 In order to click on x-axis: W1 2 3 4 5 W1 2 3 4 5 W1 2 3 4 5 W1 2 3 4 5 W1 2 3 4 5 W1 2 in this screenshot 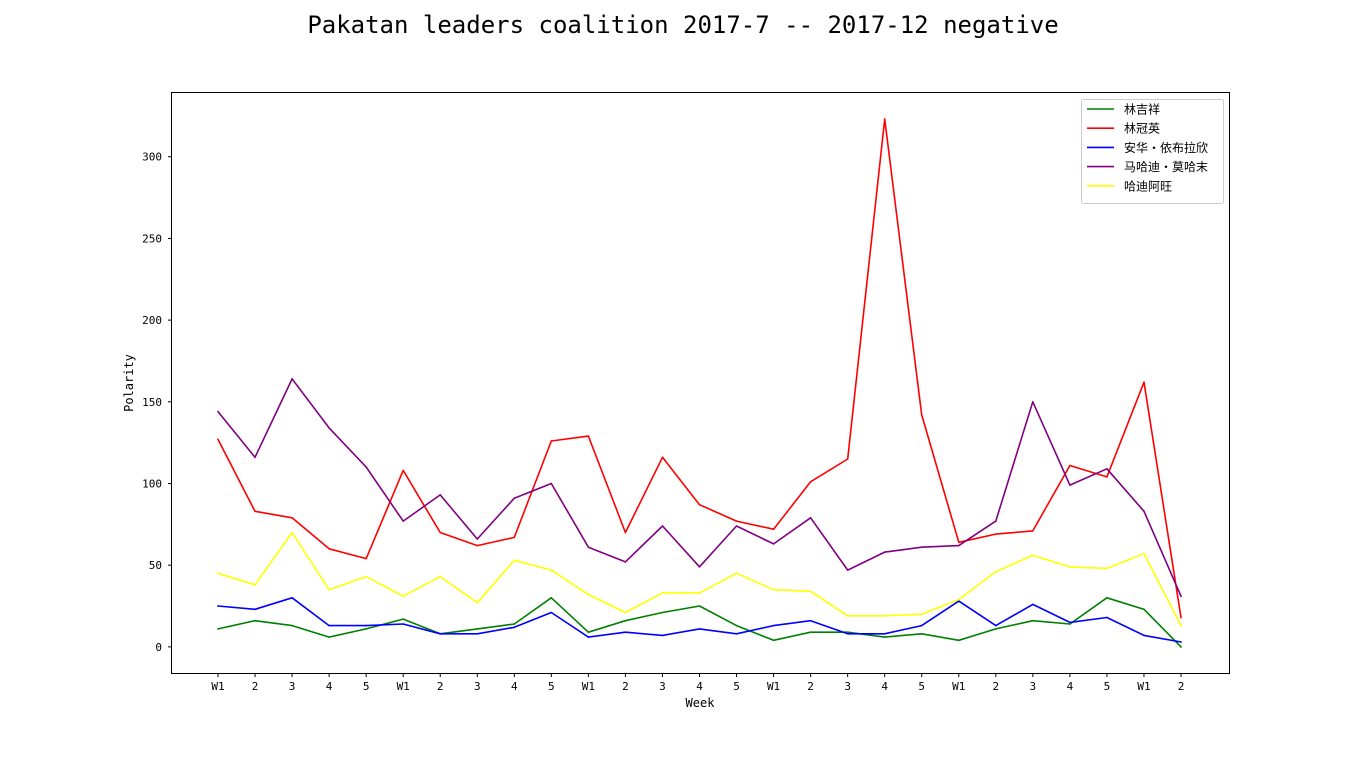, I will do `click(697, 683)`.